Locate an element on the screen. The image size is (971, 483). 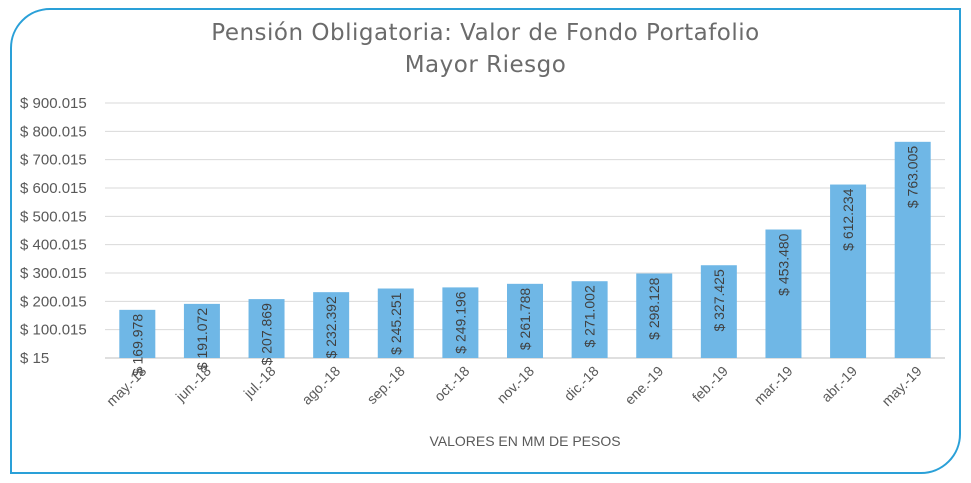
data-label: $ 271.002 is located at coordinates (590, 316).